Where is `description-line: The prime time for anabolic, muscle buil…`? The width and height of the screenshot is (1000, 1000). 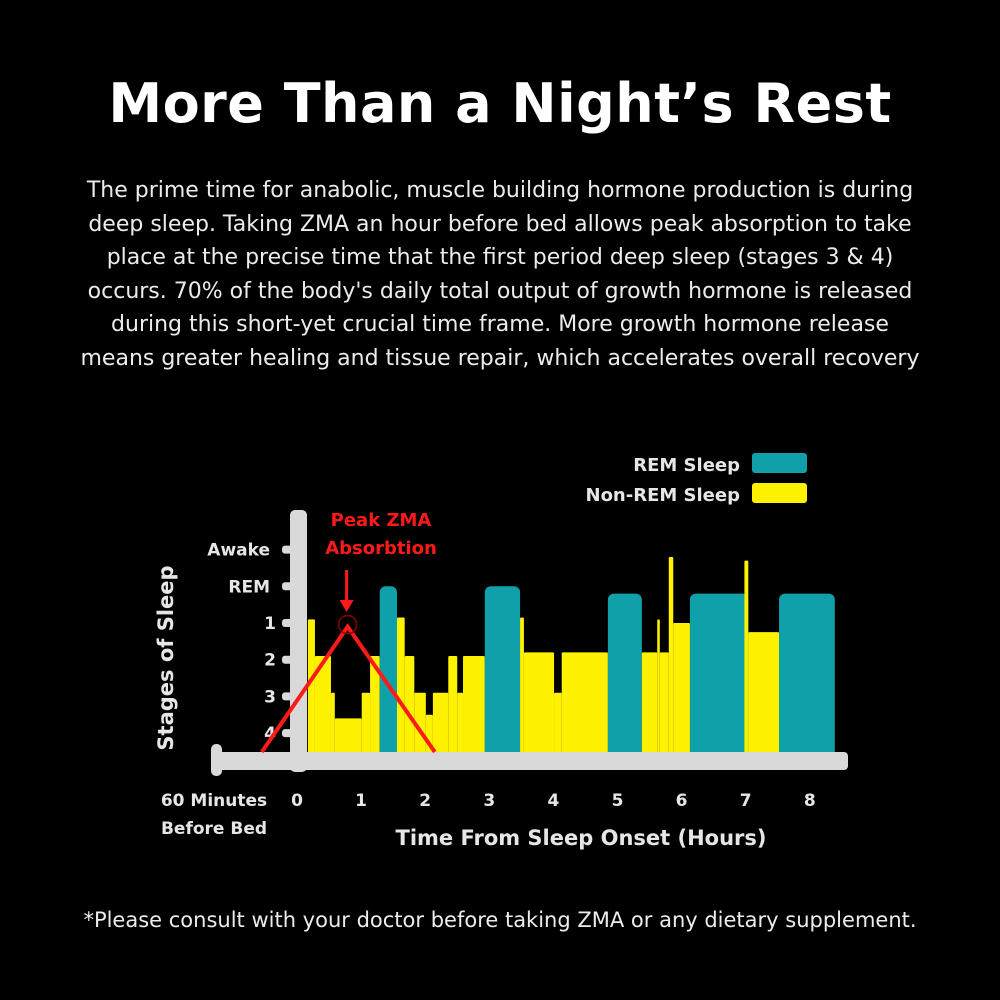
description-line: The prime time for anabolic, muscle buil… is located at coordinates (500, 190).